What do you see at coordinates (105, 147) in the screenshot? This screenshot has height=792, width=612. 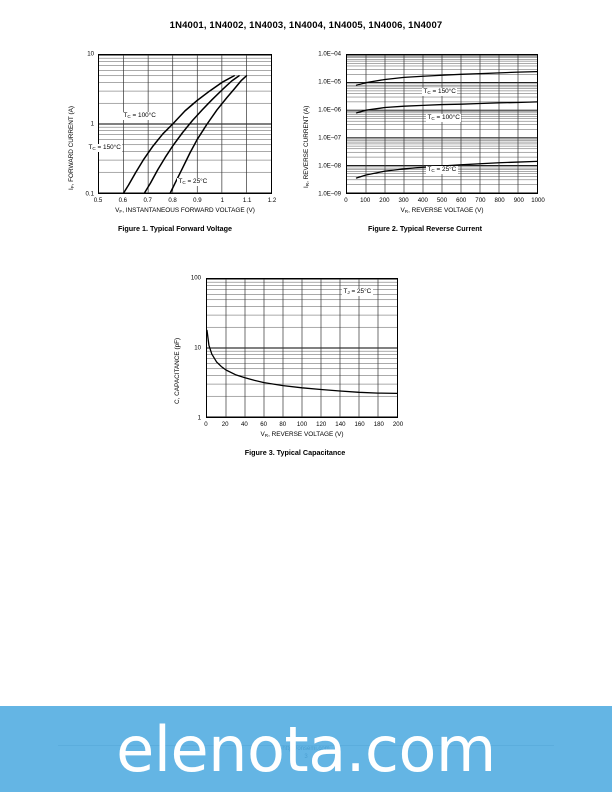 I see `figure-1-annotation-150c: TC = 150°C` at bounding box center [105, 147].